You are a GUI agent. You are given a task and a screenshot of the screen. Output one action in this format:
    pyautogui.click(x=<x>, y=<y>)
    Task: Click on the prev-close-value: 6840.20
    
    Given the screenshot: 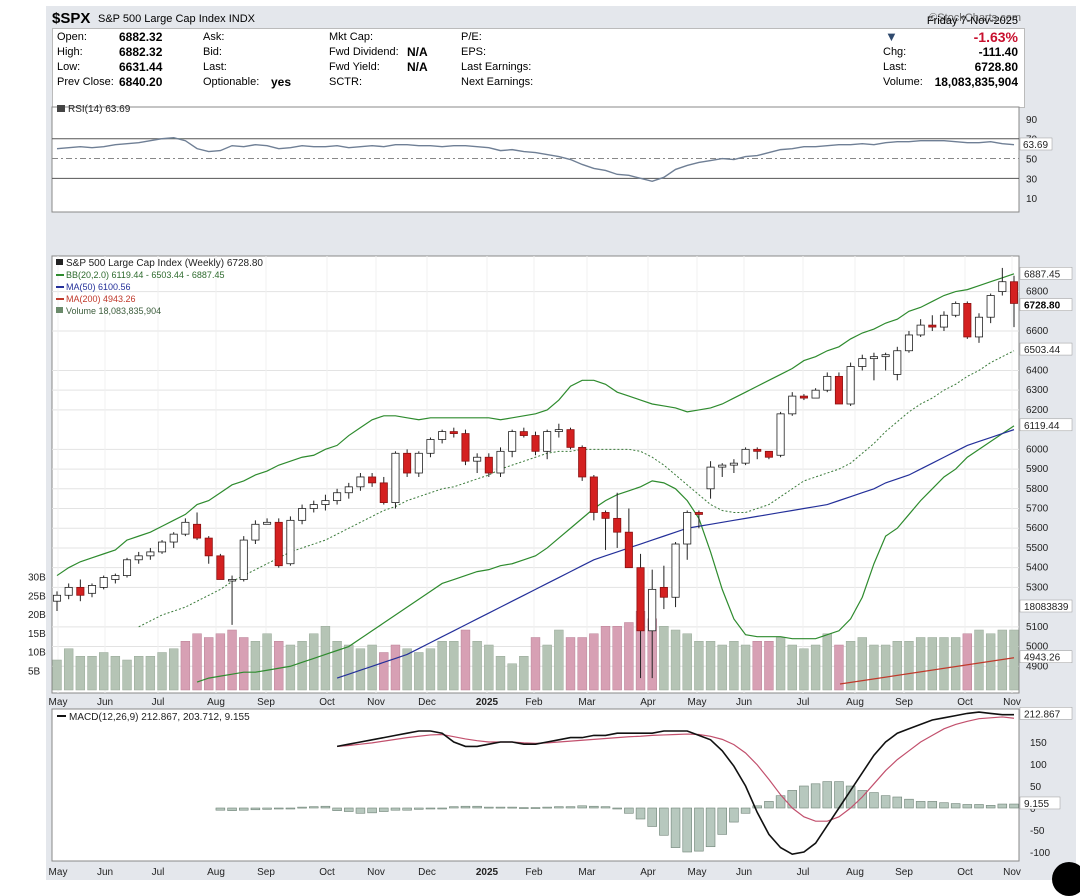 What is the action you would take?
    pyautogui.click(x=141, y=82)
    